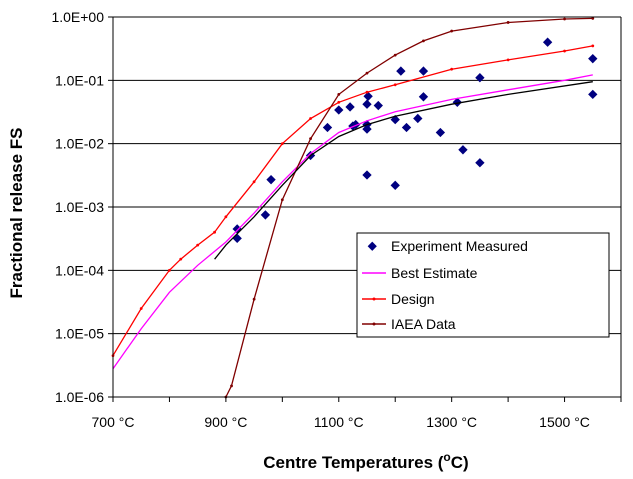 This screenshot has width=633, height=479. Describe the element at coordinates (446, 457) in the screenshot. I see `x-axis-title-superscript: o` at that location.